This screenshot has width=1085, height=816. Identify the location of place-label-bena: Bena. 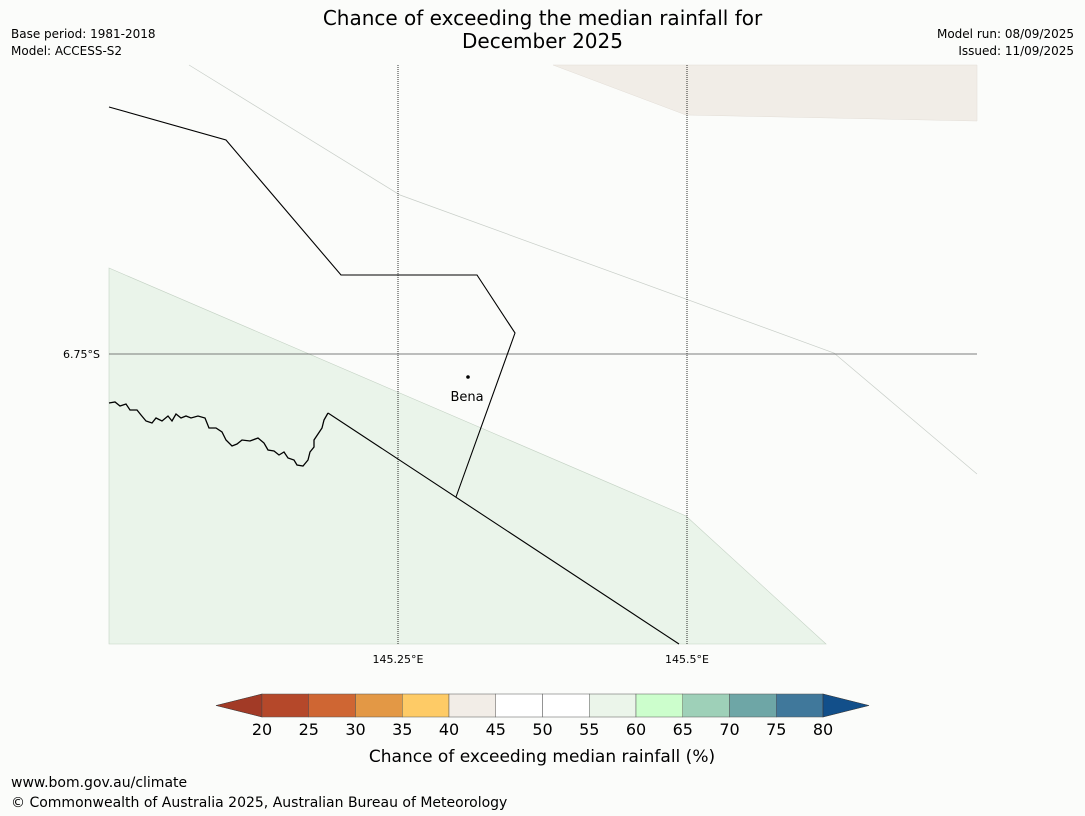
(466, 397).